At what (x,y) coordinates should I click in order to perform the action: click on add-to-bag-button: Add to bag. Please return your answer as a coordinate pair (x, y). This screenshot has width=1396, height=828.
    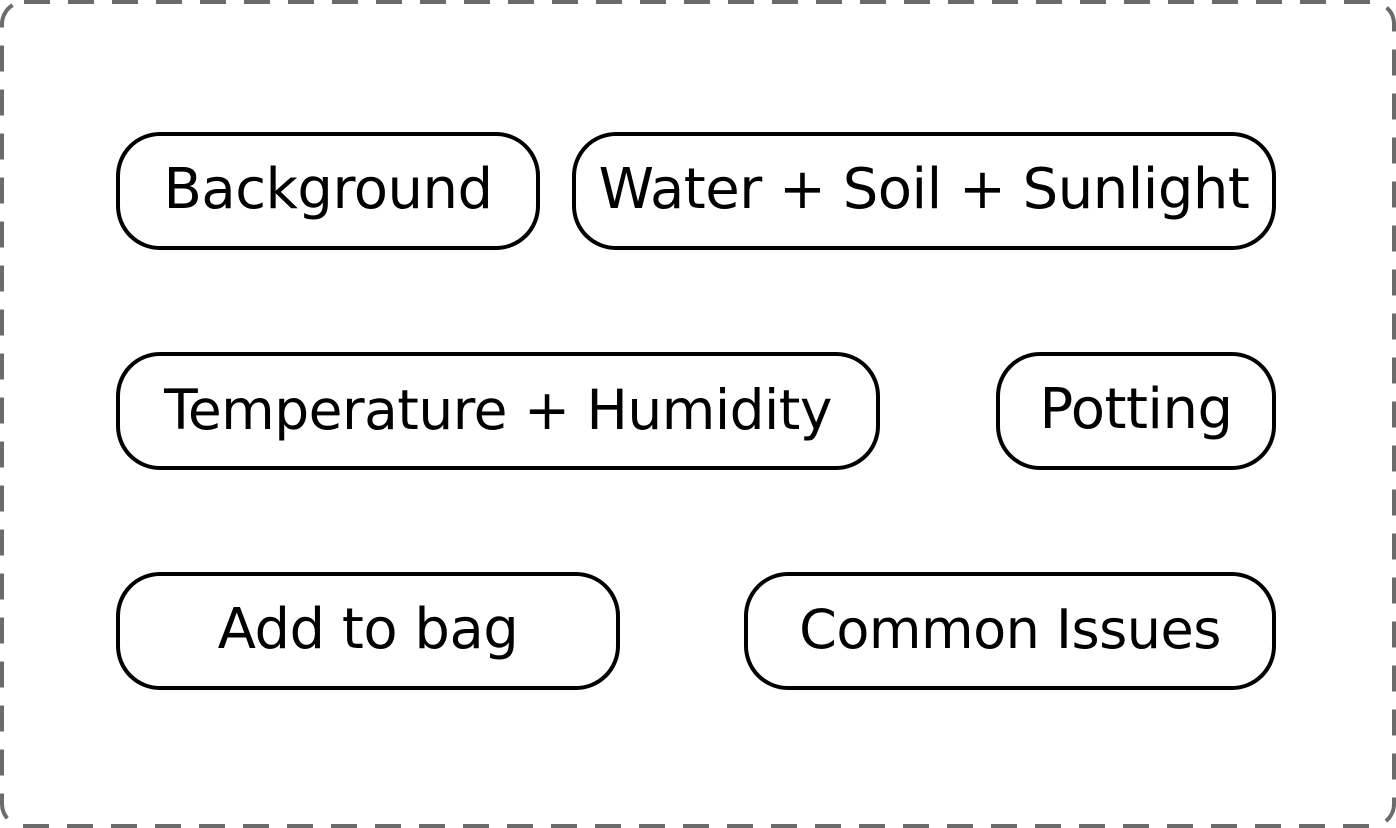
    Looking at the image, I should click on (368, 631).